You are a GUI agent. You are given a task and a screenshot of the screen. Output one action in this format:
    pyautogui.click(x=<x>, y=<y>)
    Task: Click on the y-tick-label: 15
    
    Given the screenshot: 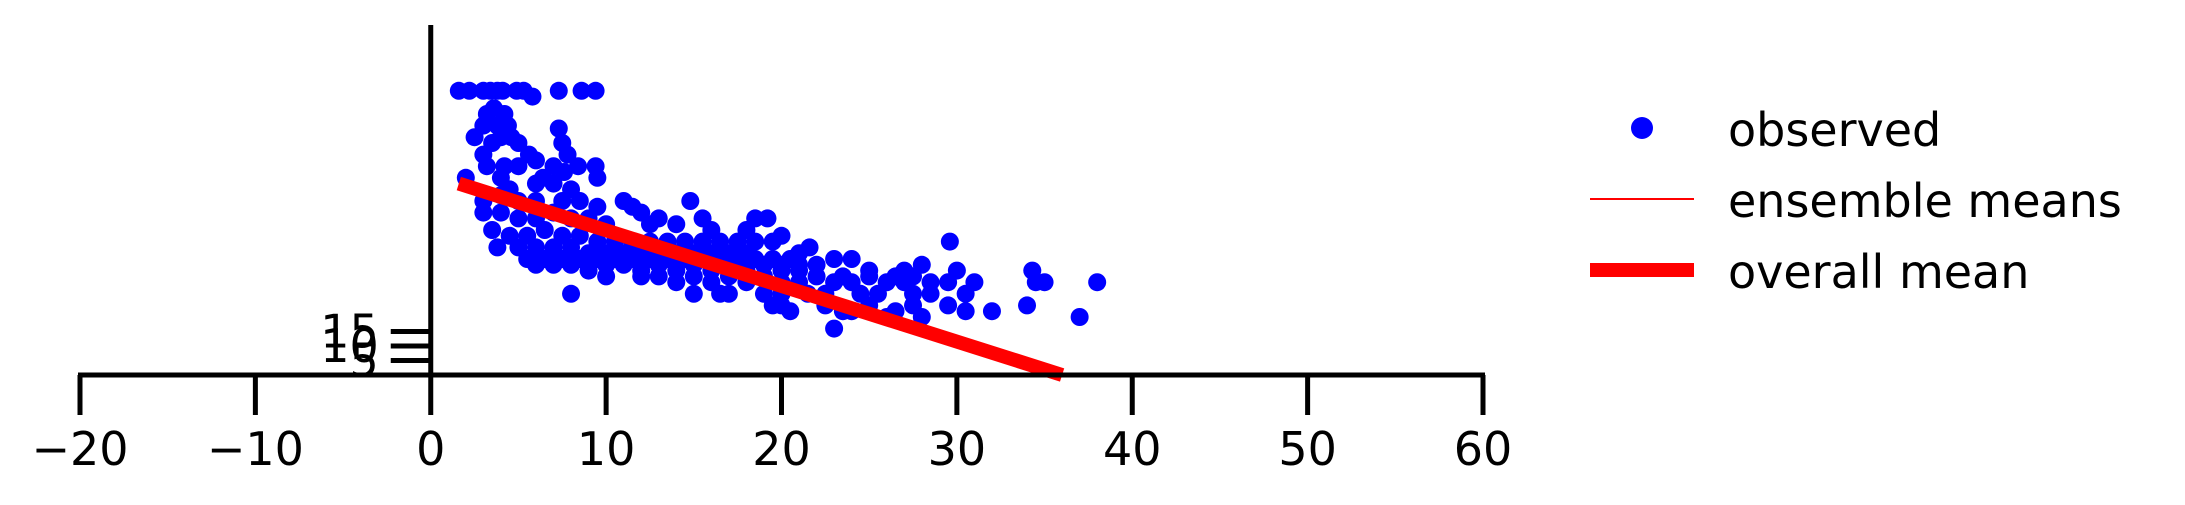 What is the action you would take?
    pyautogui.click(x=349, y=332)
    